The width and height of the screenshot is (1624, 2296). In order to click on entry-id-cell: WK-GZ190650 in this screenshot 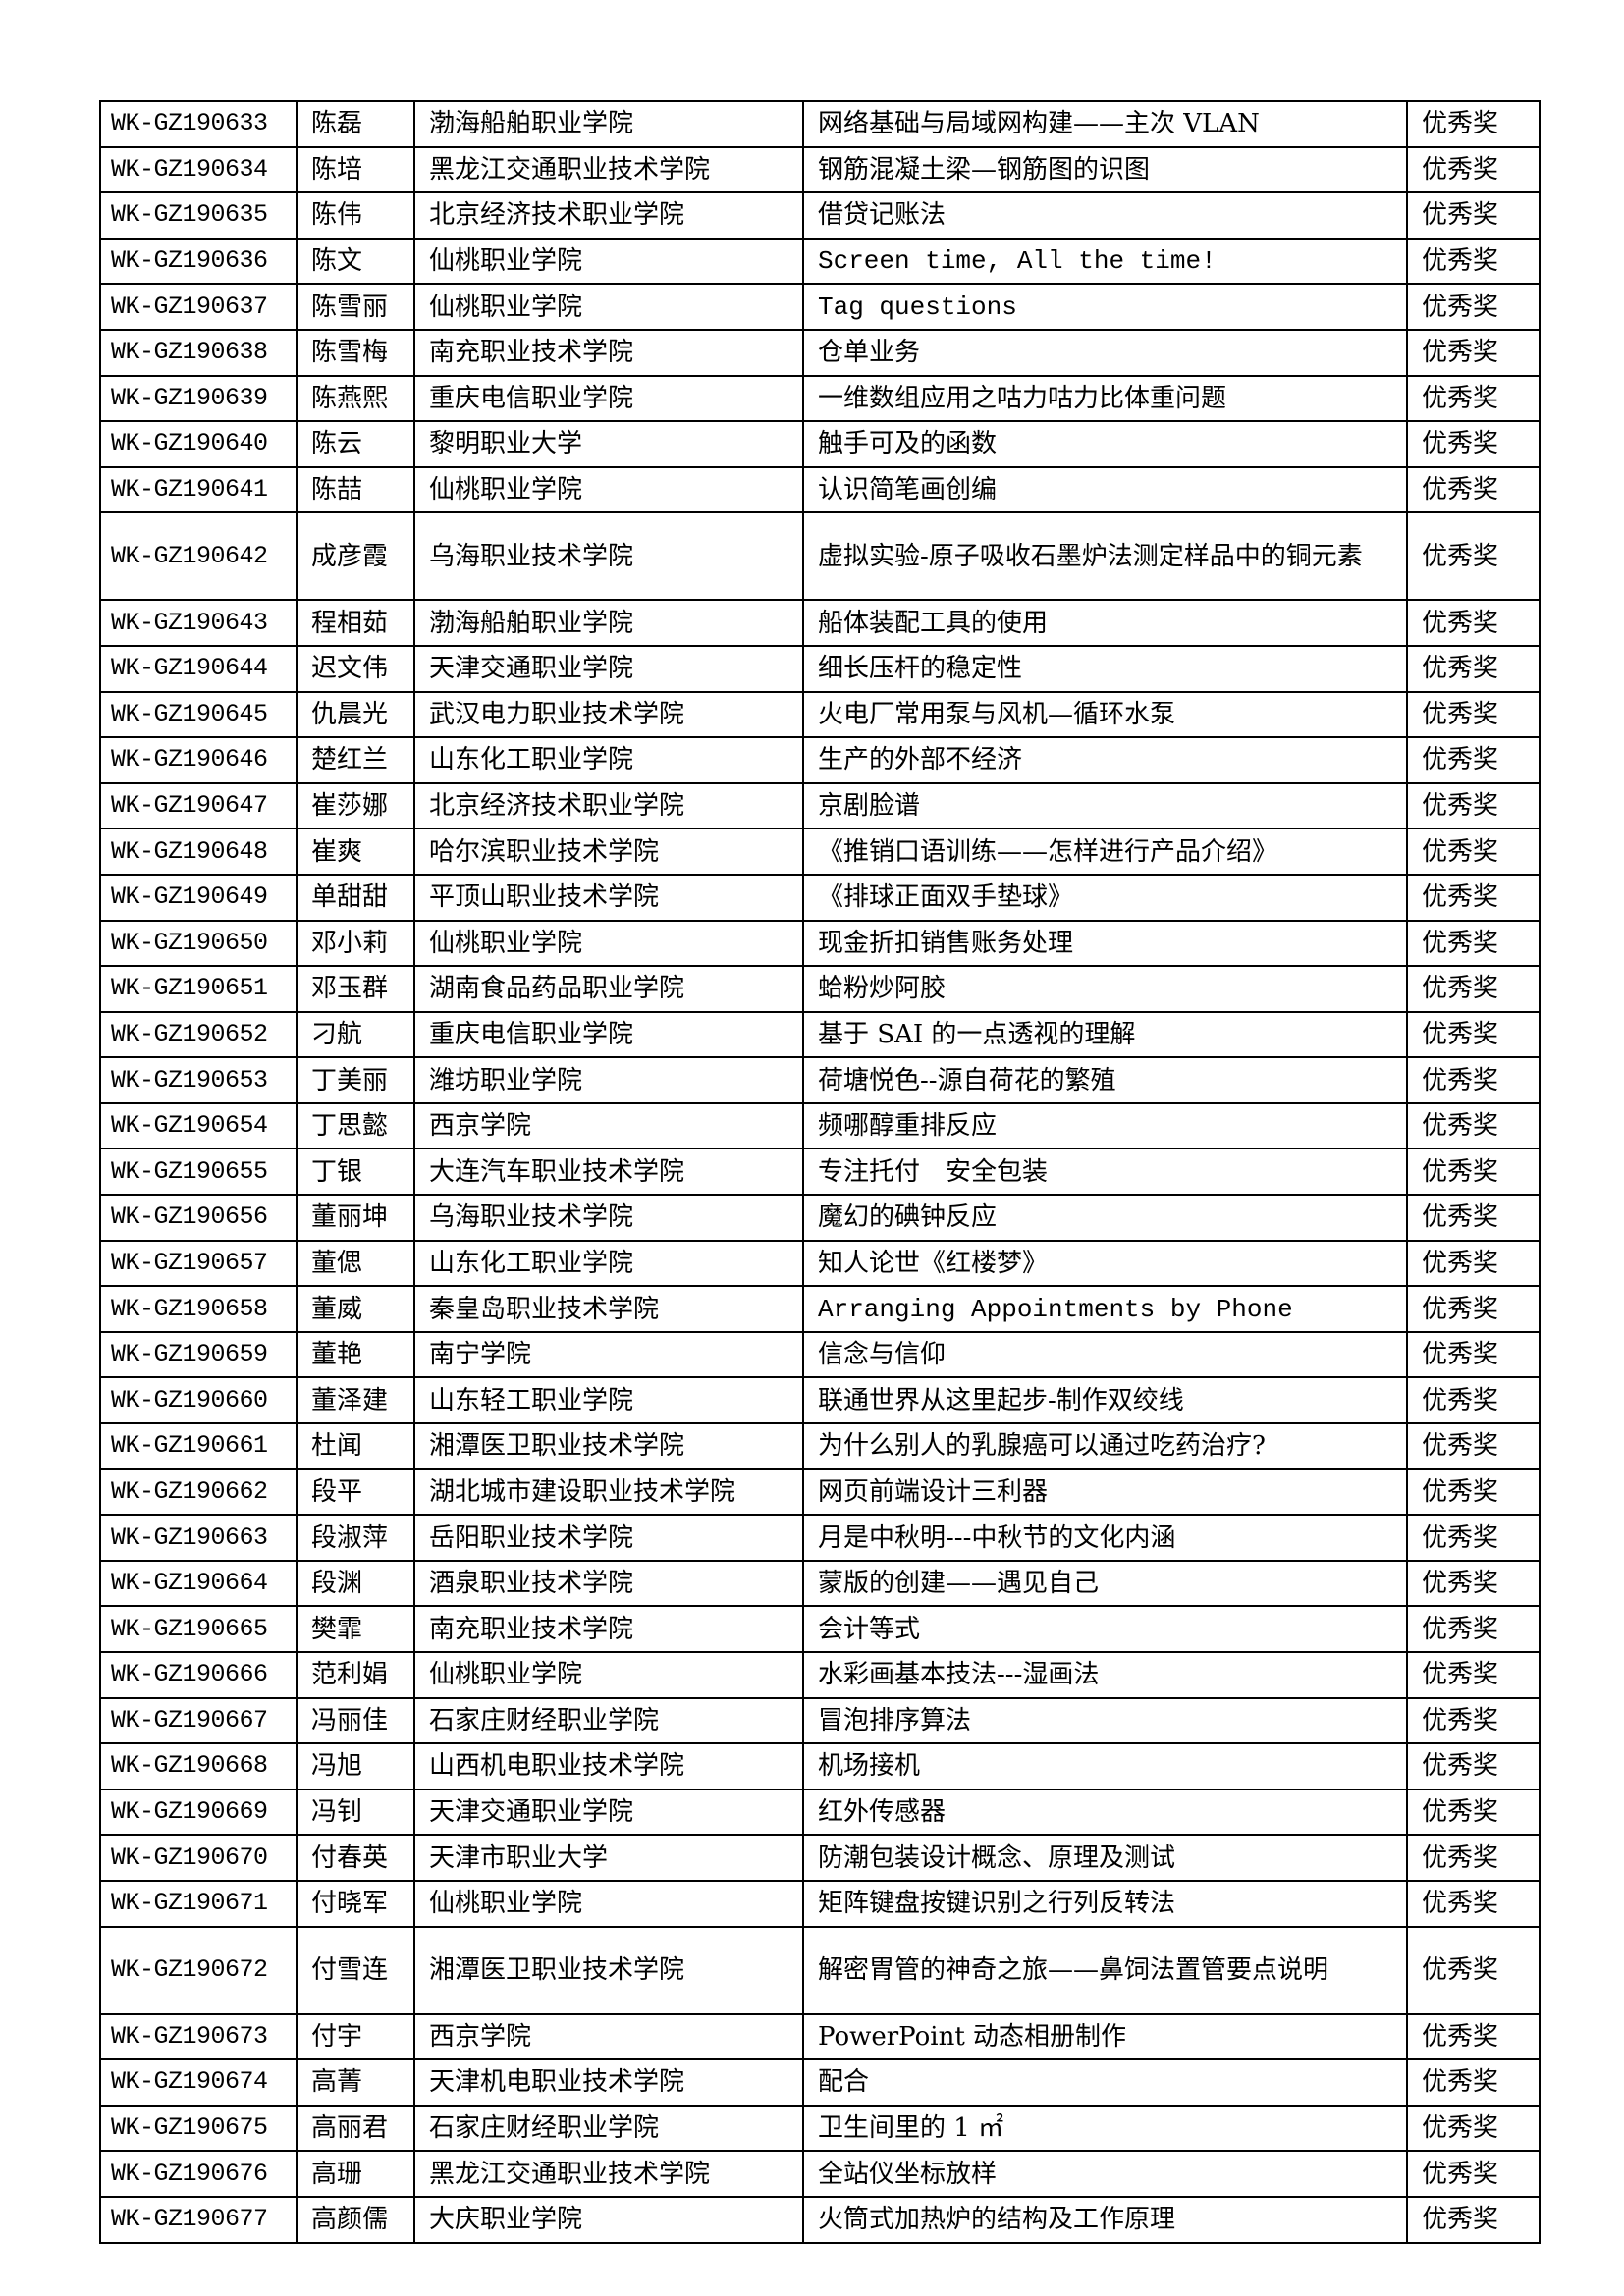, I will do `click(198, 943)`.